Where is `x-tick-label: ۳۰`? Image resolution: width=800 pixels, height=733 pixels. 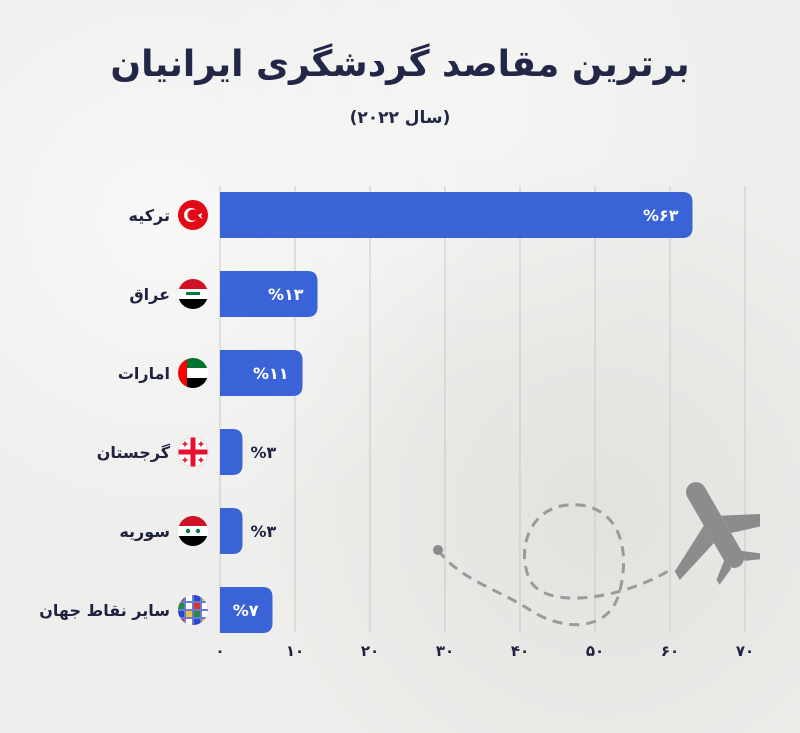
x-tick-label: ۳۰ is located at coordinates (445, 651).